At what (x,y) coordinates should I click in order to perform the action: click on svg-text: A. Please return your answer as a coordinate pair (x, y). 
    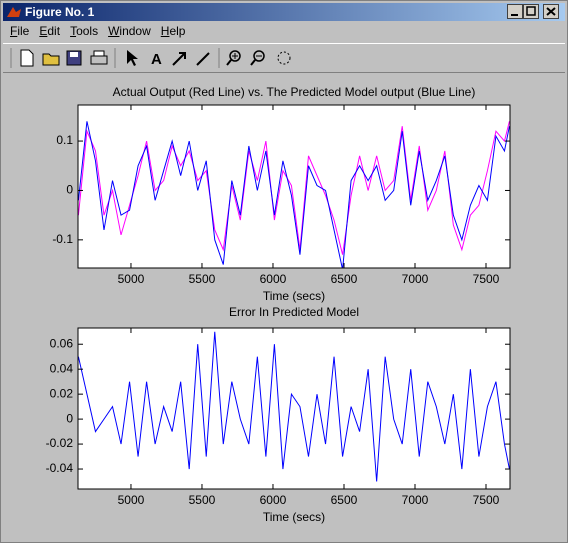
    Looking at the image, I should click on (156, 59).